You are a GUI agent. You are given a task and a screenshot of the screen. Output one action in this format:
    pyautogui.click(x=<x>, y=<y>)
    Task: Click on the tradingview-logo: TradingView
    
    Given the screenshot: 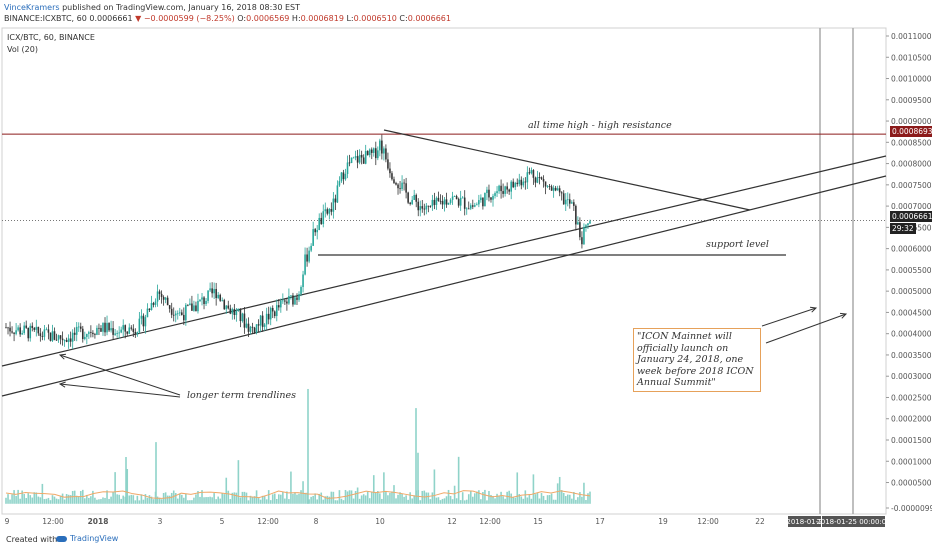 What is the action you would take?
    pyautogui.click(x=87, y=538)
    